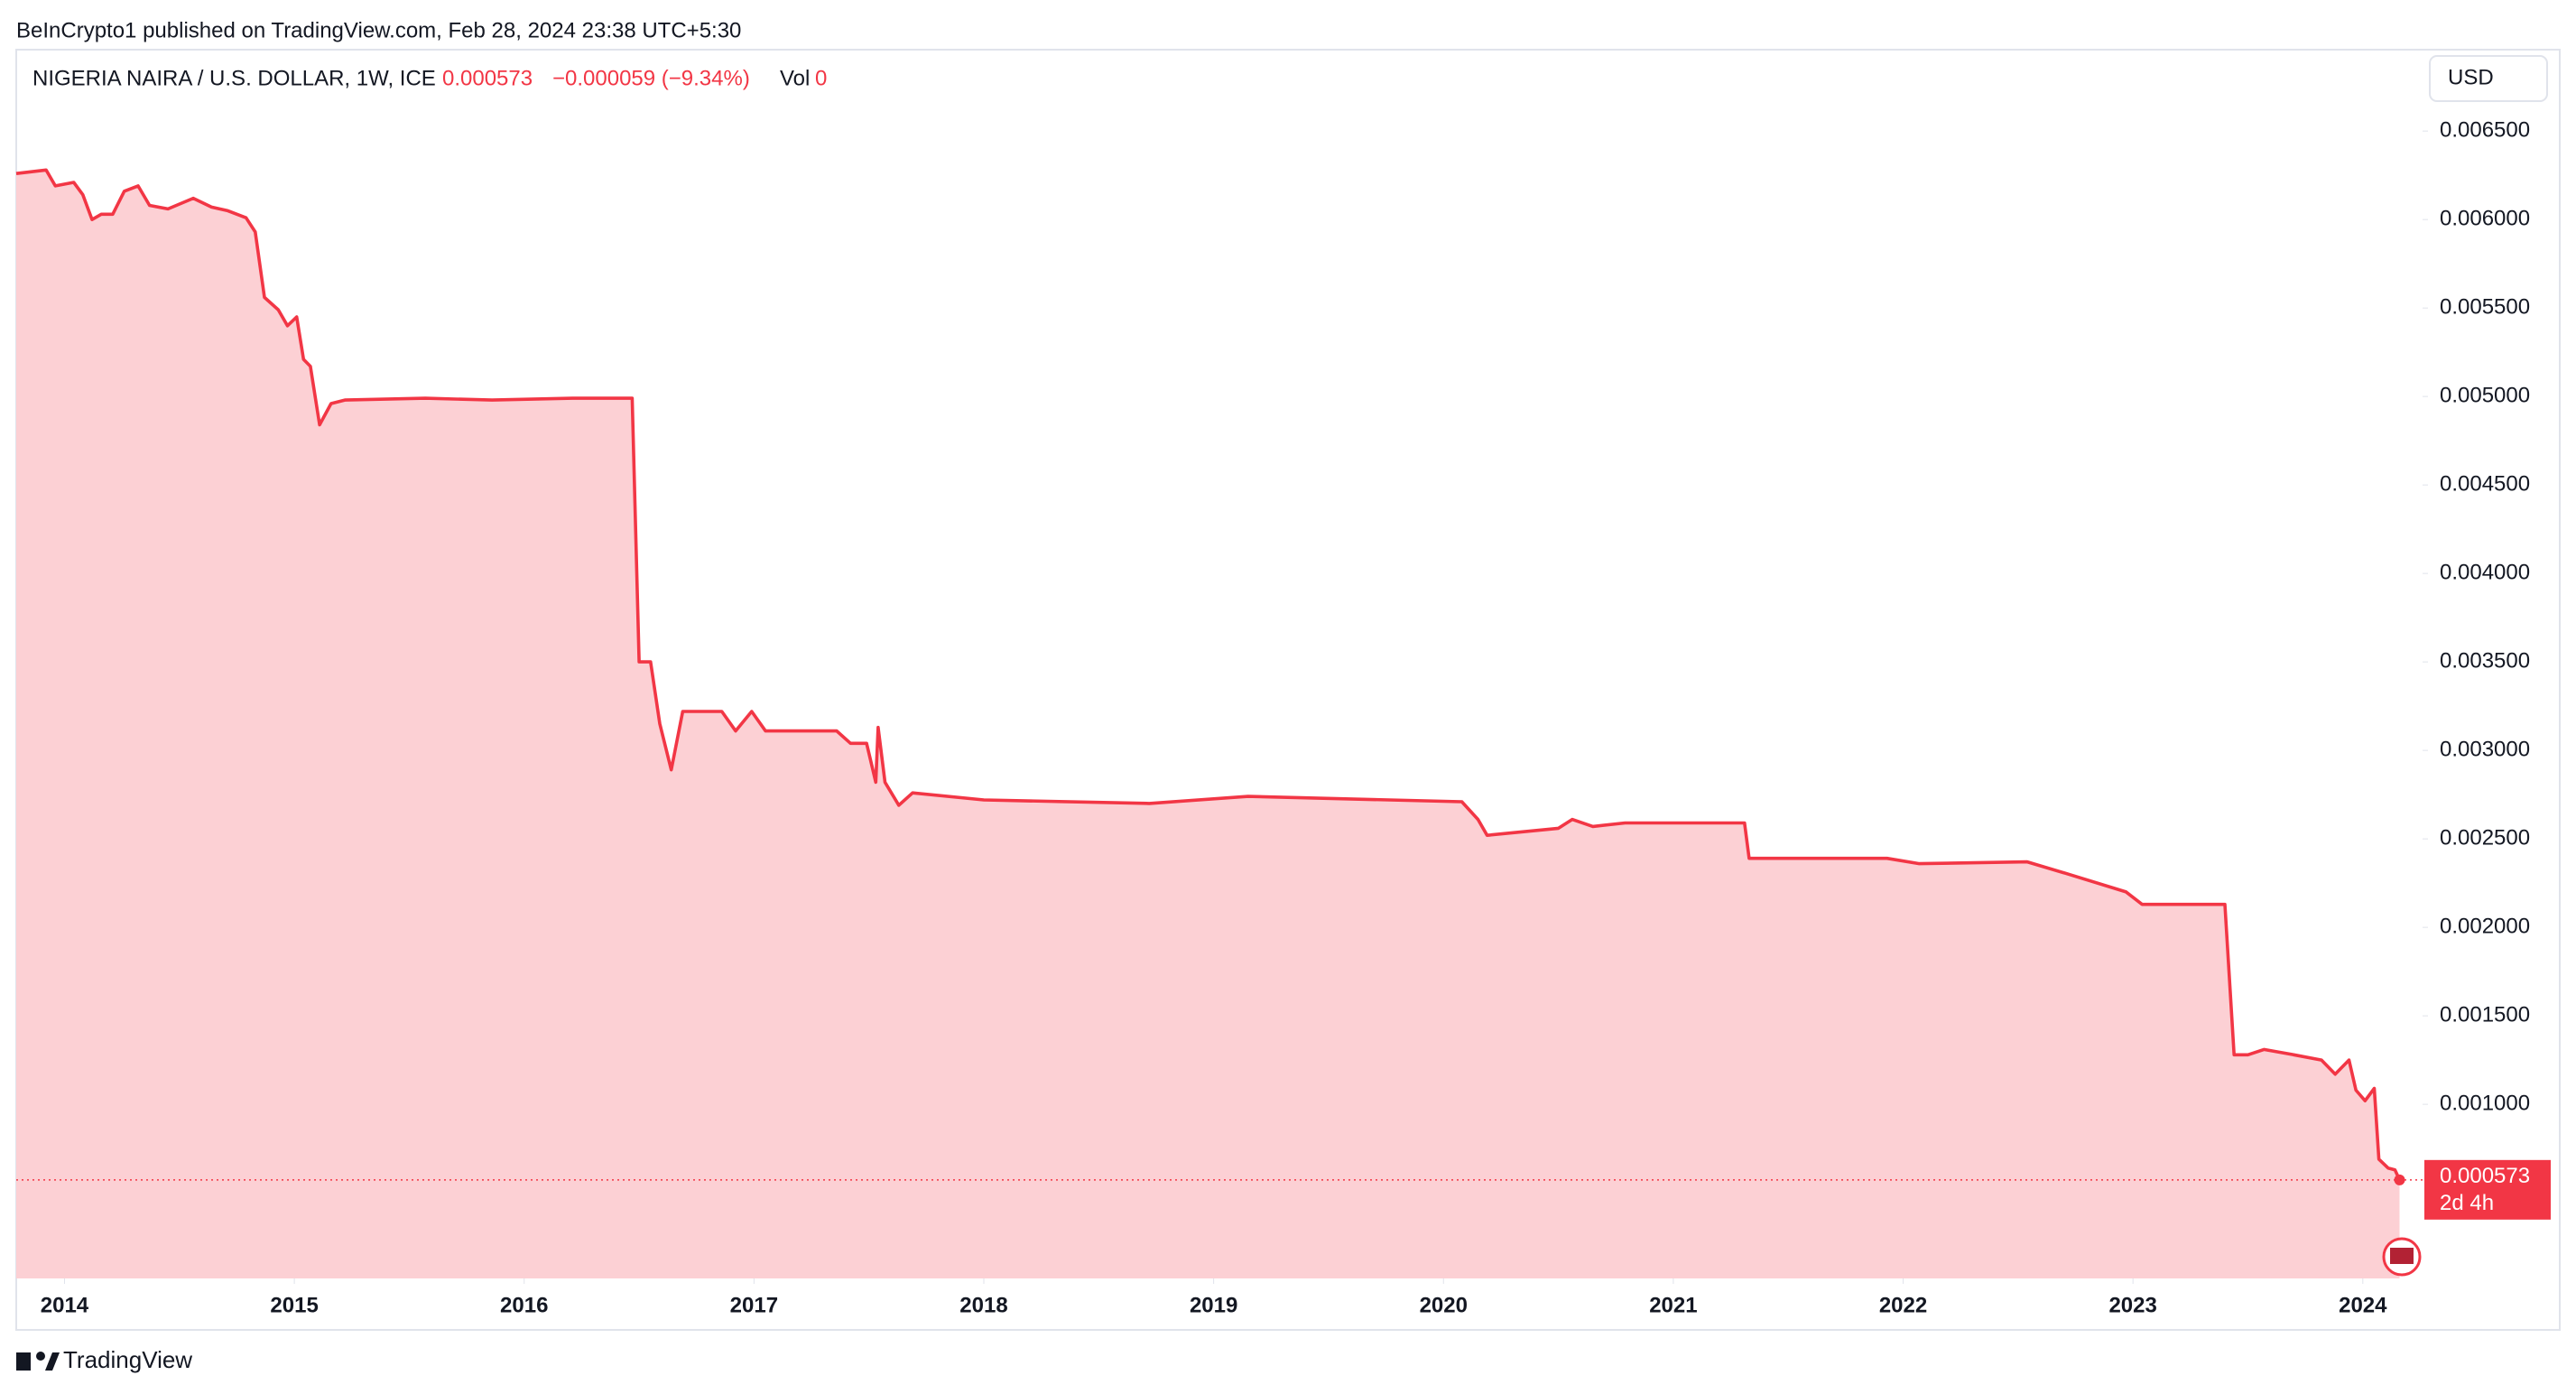  Describe the element at coordinates (2402, 1256) in the screenshot. I see `flag` at that location.